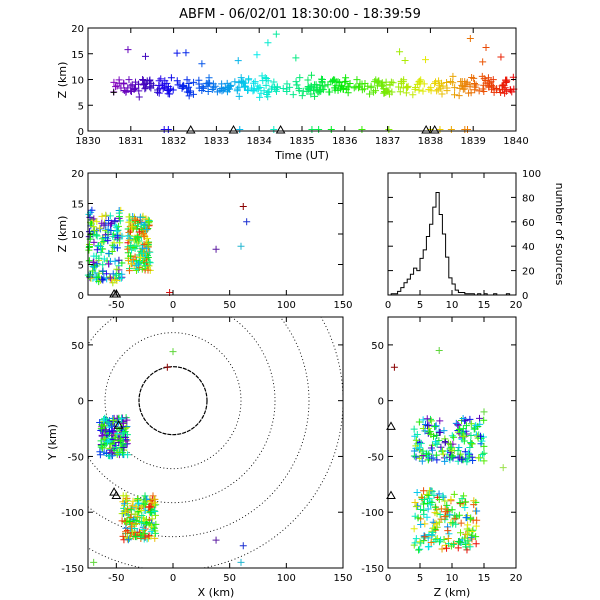  I want to click on y-tick-label: 20, so click(77, 174).